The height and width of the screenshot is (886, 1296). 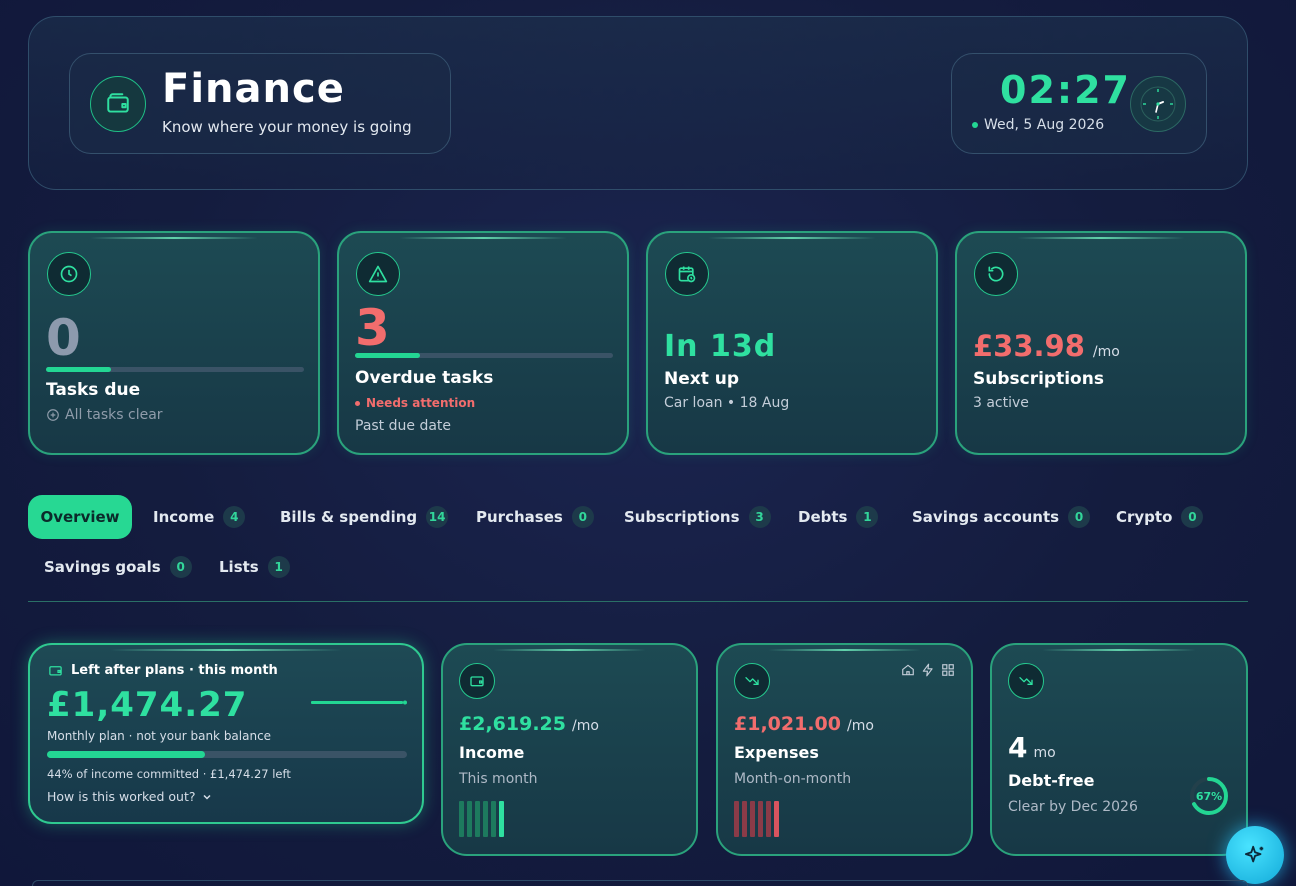 What do you see at coordinates (1001, 403) in the screenshot?
I see `subscriptions-sub: 3 active` at bounding box center [1001, 403].